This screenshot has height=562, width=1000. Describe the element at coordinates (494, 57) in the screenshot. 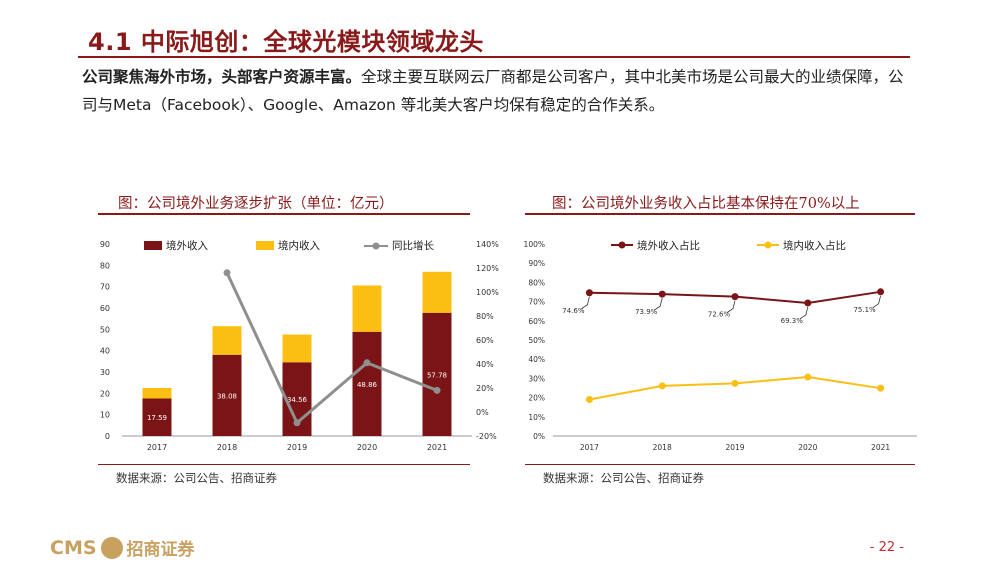

I see `title-divider` at that location.